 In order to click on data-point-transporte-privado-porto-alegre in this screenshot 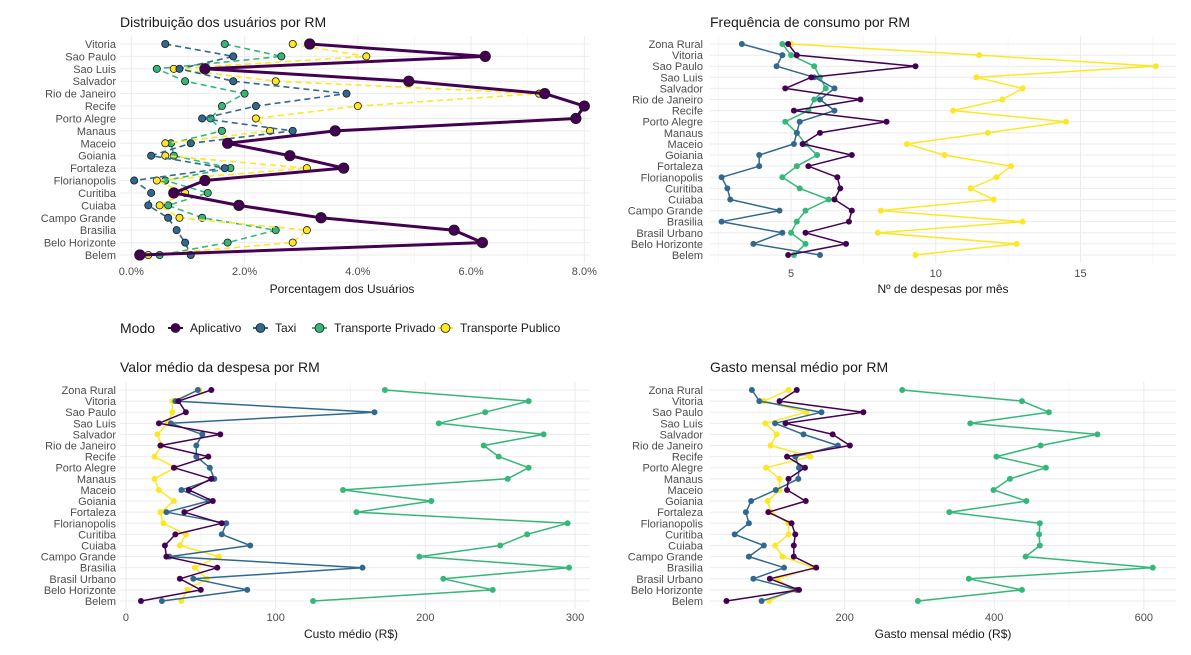, I will do `click(785, 121)`.